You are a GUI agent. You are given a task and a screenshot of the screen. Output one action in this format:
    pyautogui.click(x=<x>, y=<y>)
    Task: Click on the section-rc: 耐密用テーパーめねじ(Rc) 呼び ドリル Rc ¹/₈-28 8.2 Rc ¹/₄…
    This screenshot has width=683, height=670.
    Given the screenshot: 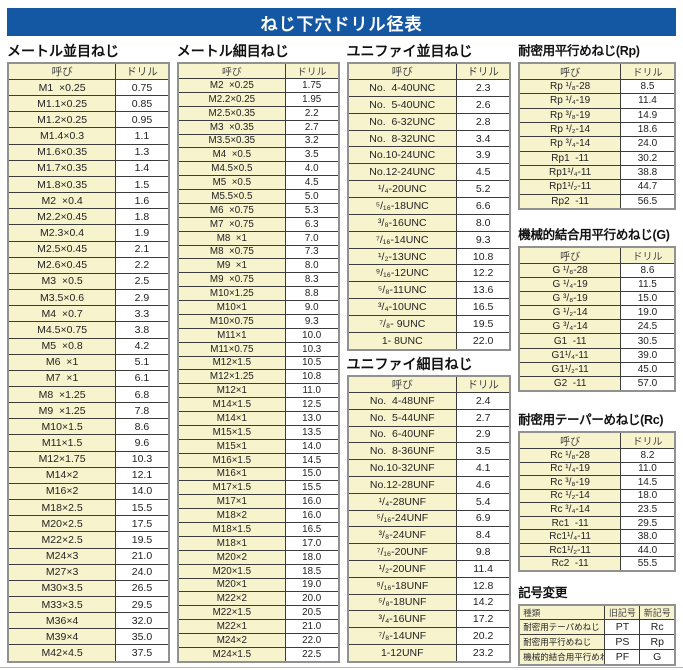 What is the action you would take?
    pyautogui.click(x=597, y=491)
    